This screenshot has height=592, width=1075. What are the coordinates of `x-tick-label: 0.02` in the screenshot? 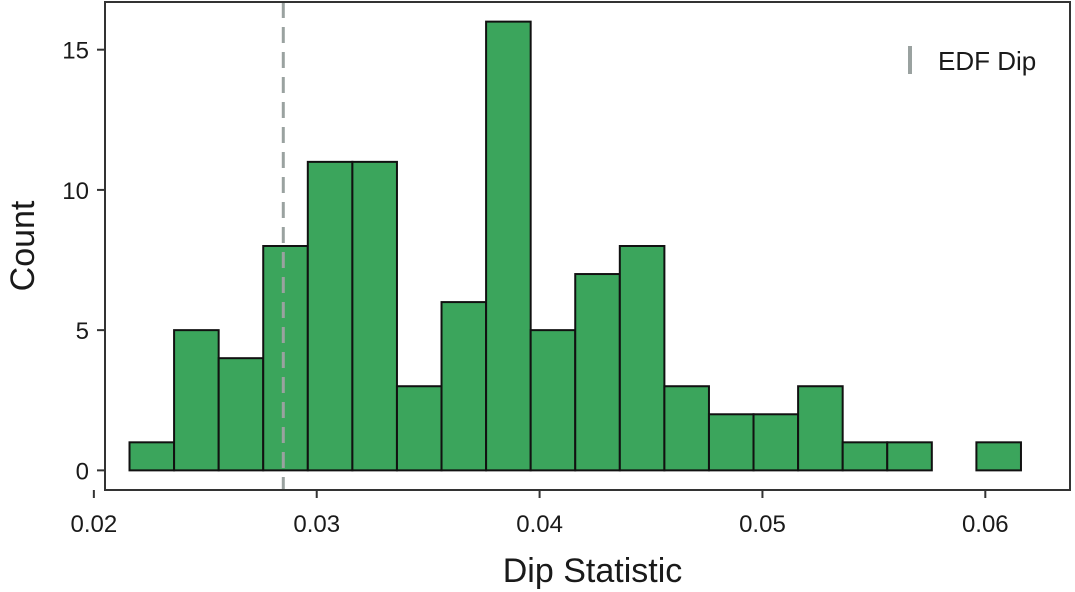 It's located at (93, 524).